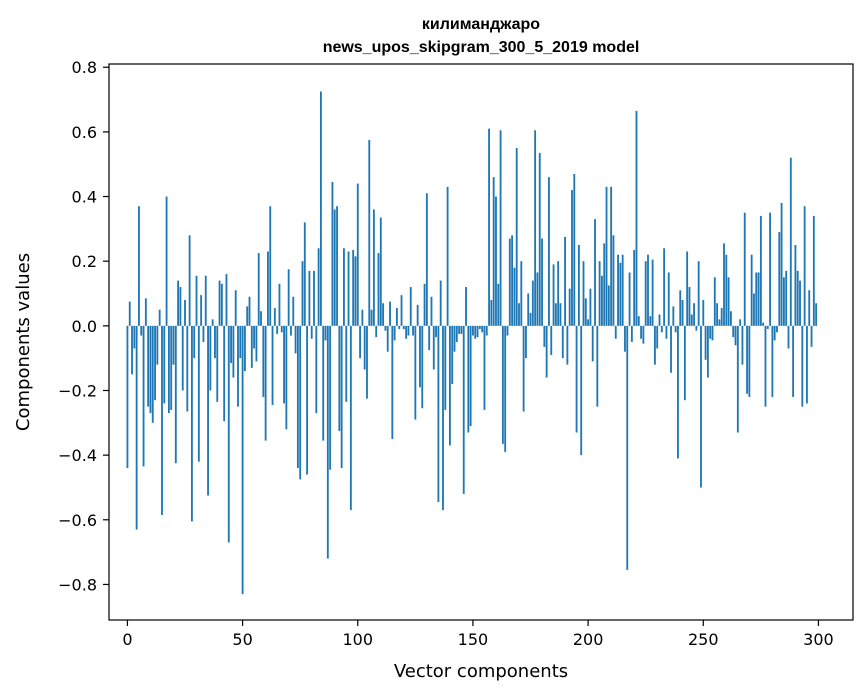  I want to click on x-tick-label: 150, so click(473, 639).